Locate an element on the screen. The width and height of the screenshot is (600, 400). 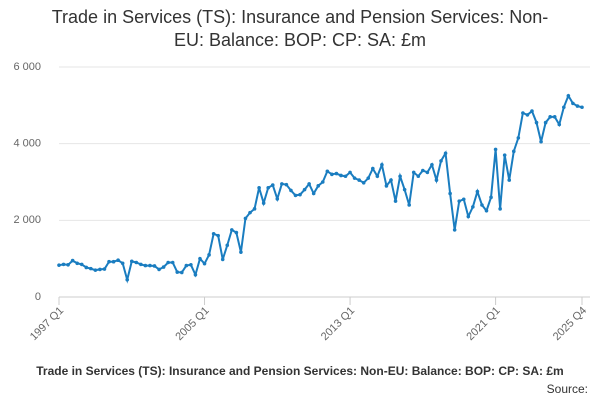
x-tick-label: 2013 Q1 is located at coordinates (338, 324).